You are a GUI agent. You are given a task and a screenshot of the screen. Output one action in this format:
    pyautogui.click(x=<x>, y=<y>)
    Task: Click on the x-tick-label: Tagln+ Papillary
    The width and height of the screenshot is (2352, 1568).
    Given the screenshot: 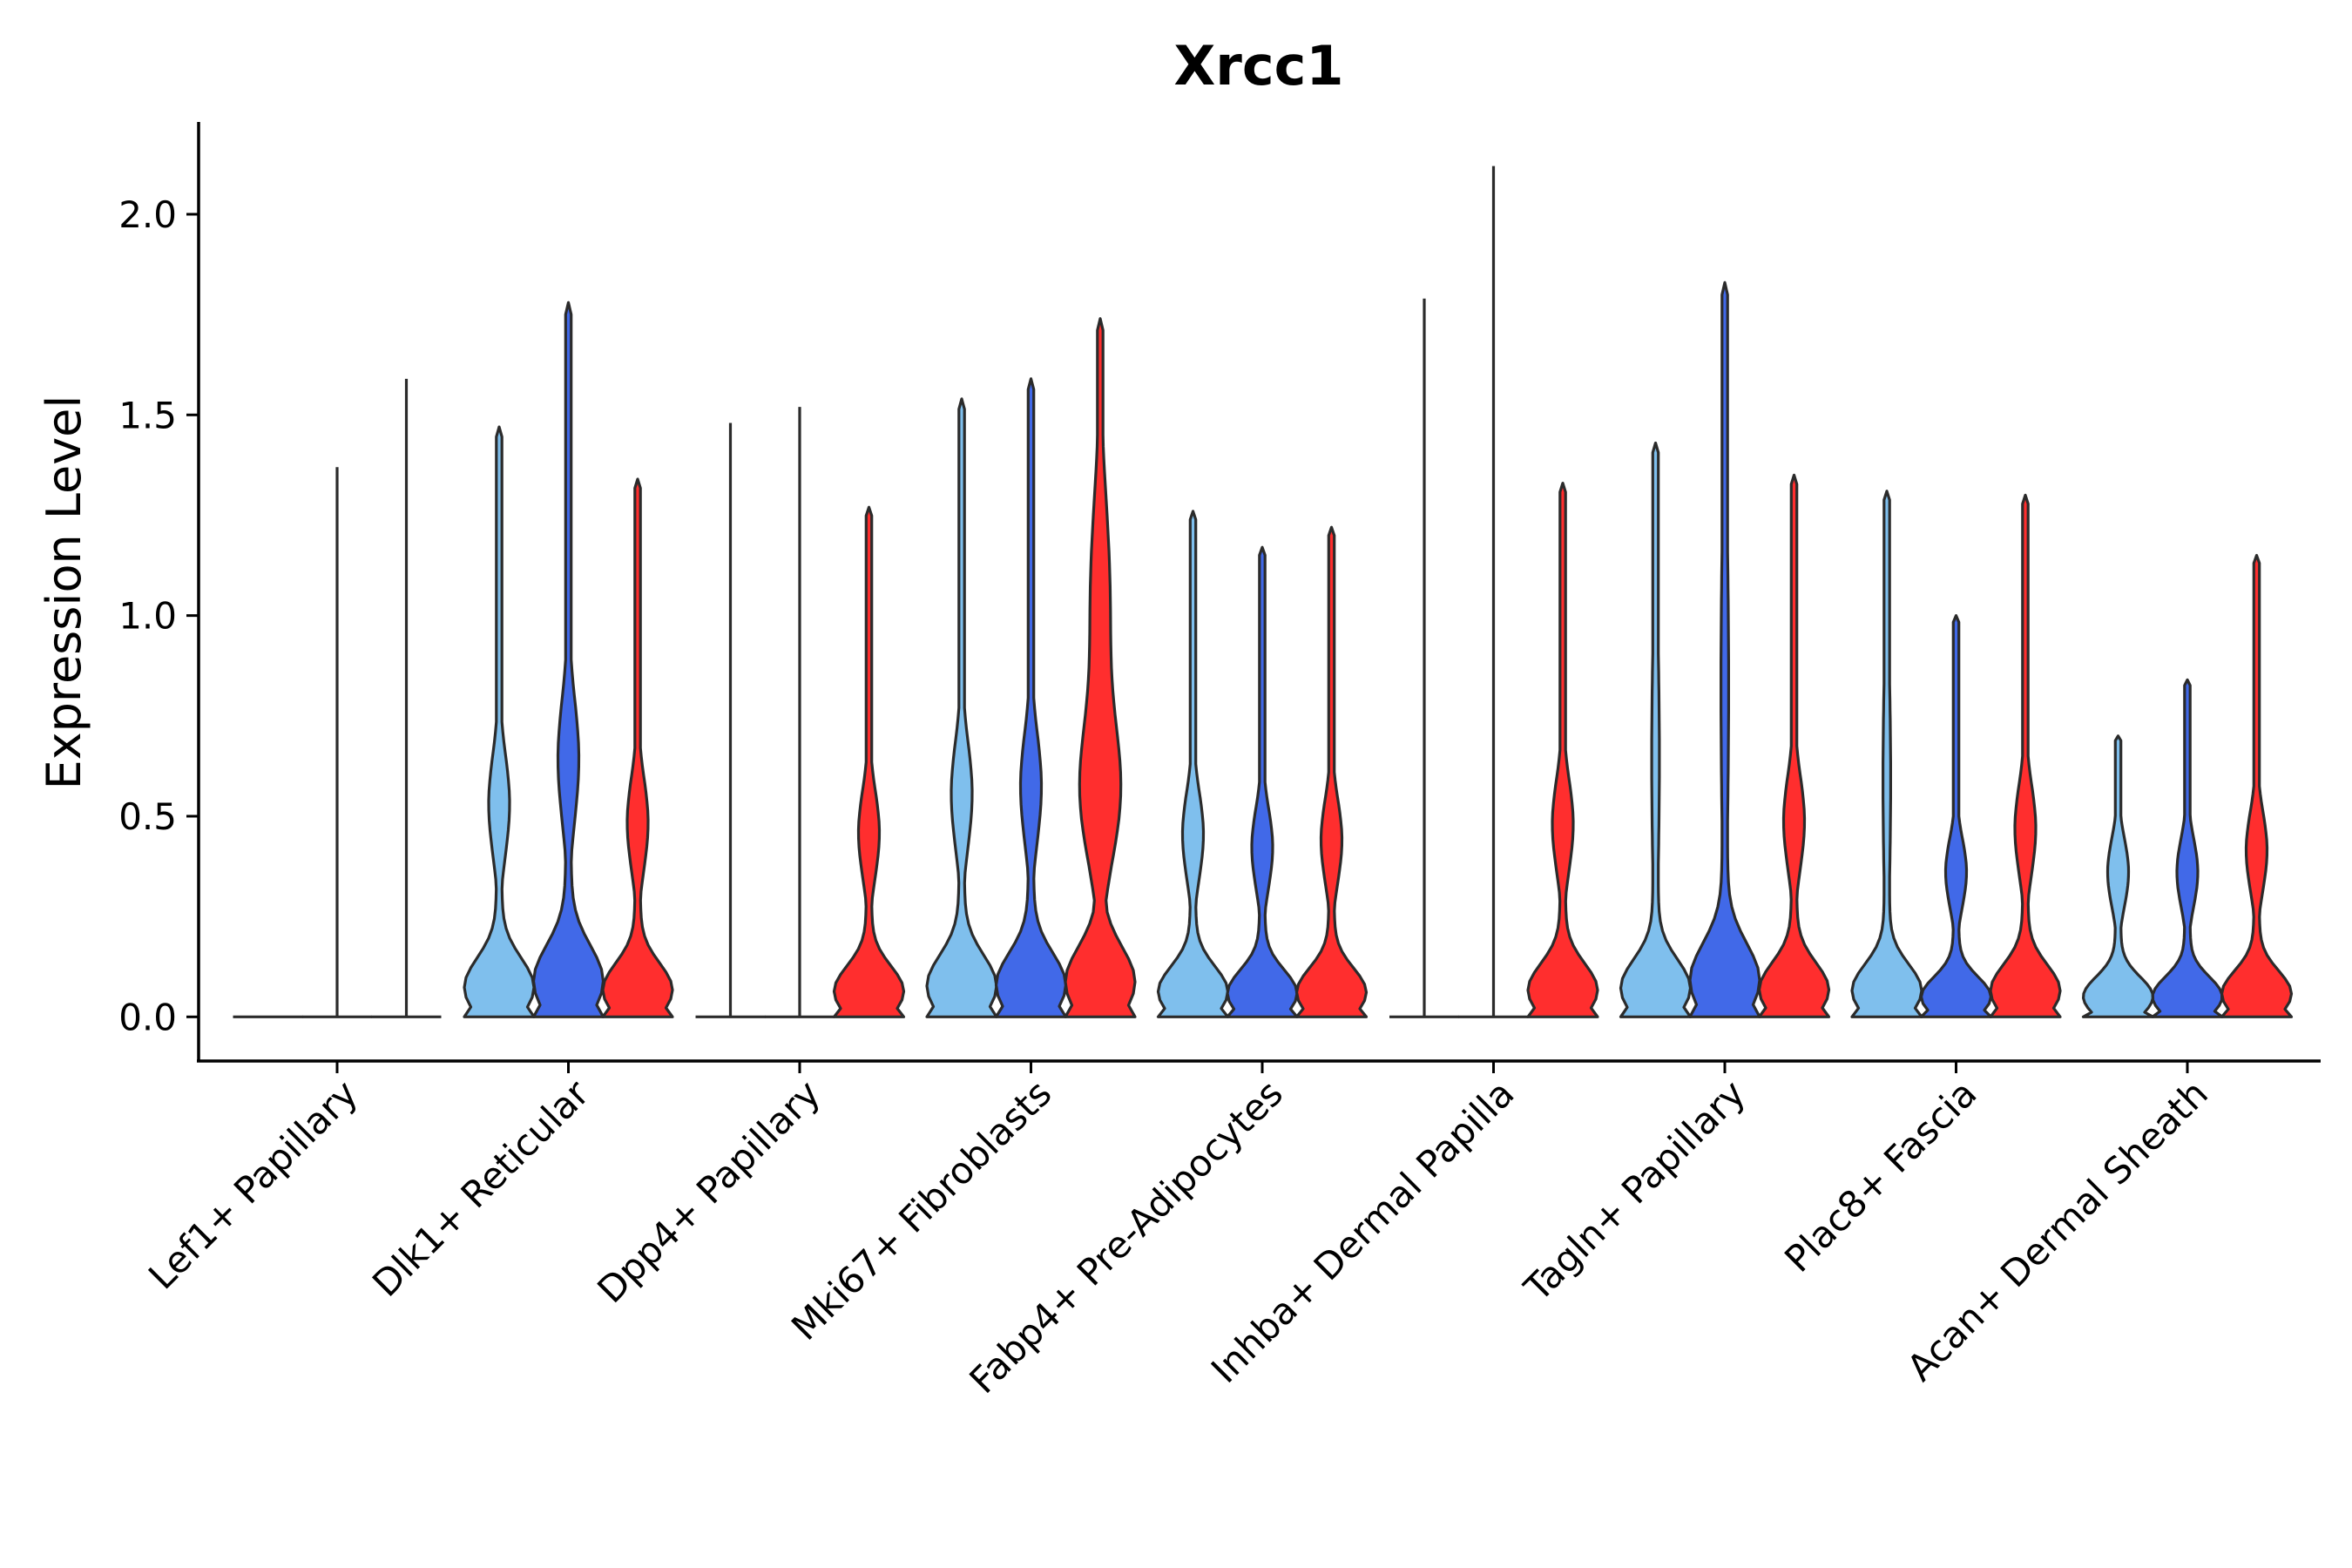 What is the action you would take?
    pyautogui.click(x=1635, y=1190)
    